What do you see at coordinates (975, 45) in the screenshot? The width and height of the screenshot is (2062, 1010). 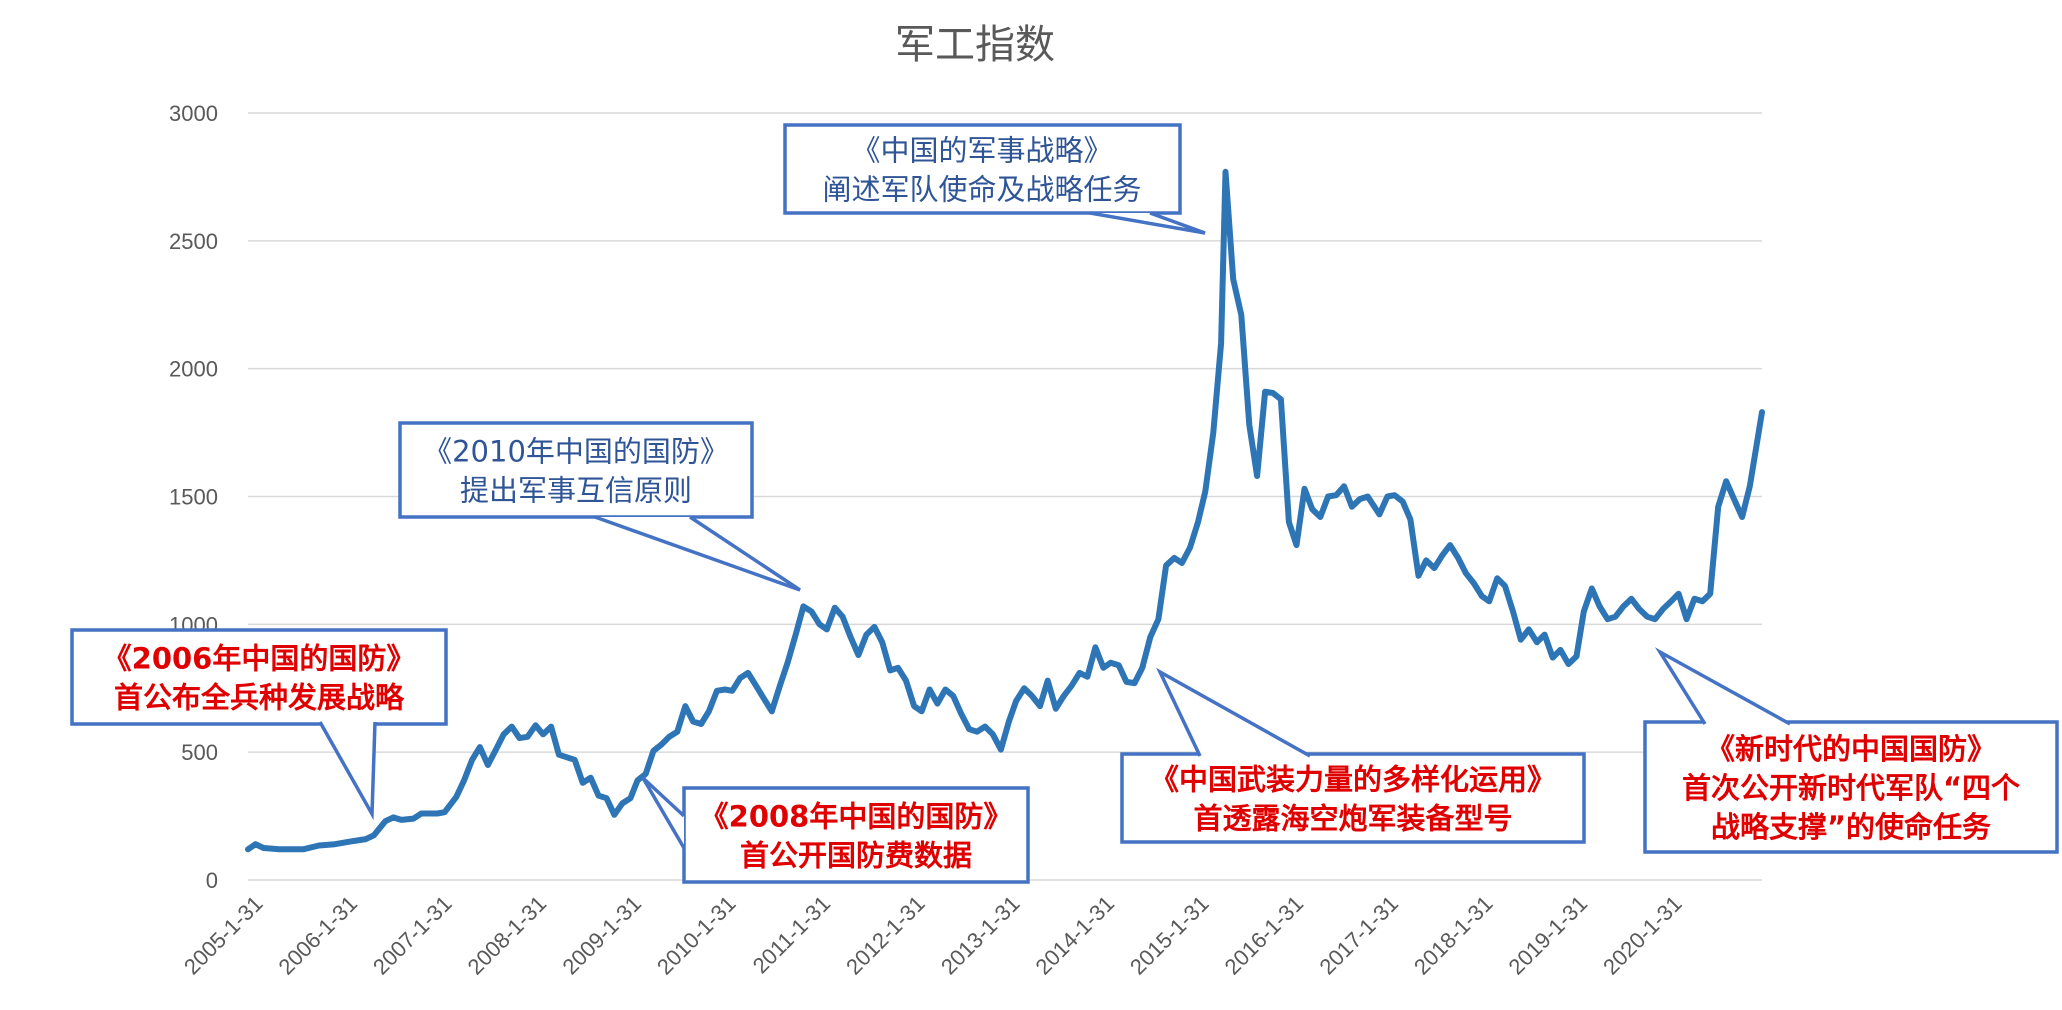 I see `chart-title: 军工指数` at bounding box center [975, 45].